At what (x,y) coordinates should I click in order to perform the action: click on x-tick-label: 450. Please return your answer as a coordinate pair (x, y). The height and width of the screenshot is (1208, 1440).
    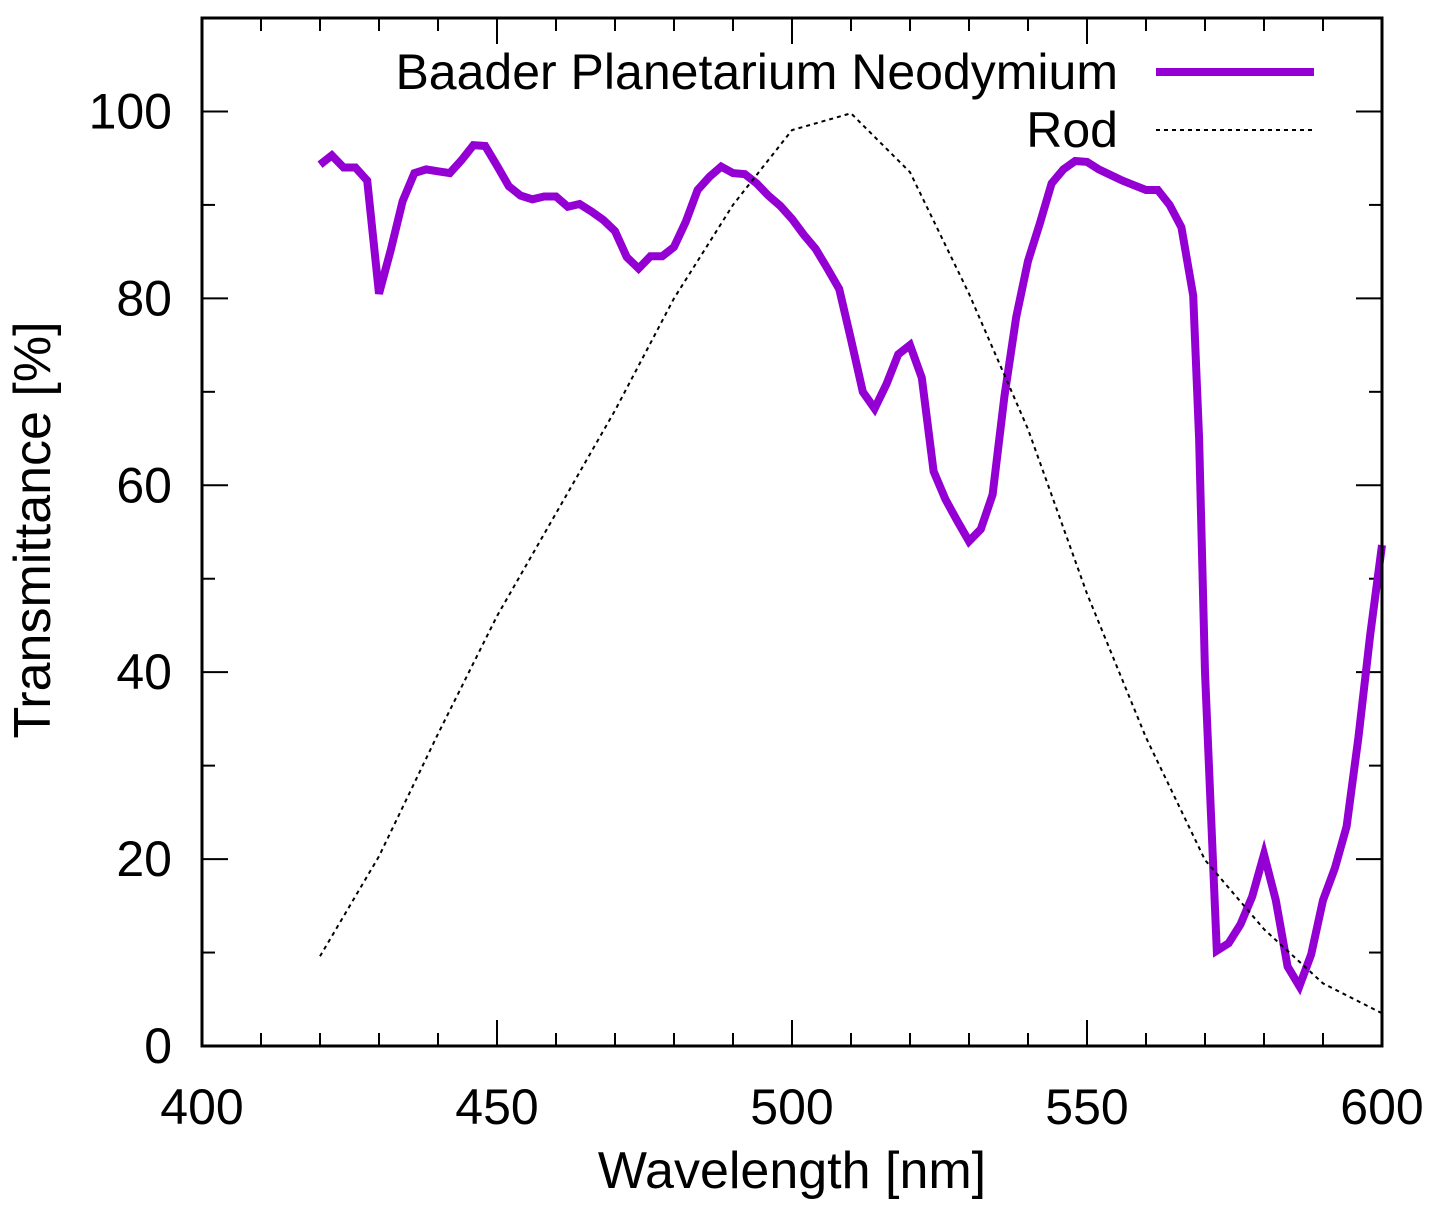
    Looking at the image, I should click on (496, 1107).